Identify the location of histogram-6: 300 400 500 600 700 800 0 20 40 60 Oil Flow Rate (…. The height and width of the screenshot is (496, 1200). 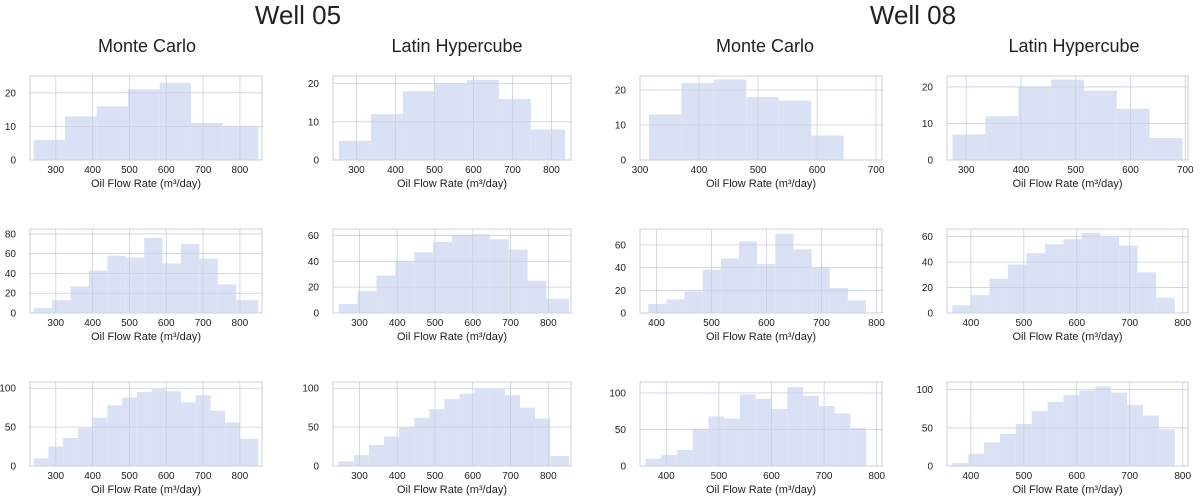
(440, 285).